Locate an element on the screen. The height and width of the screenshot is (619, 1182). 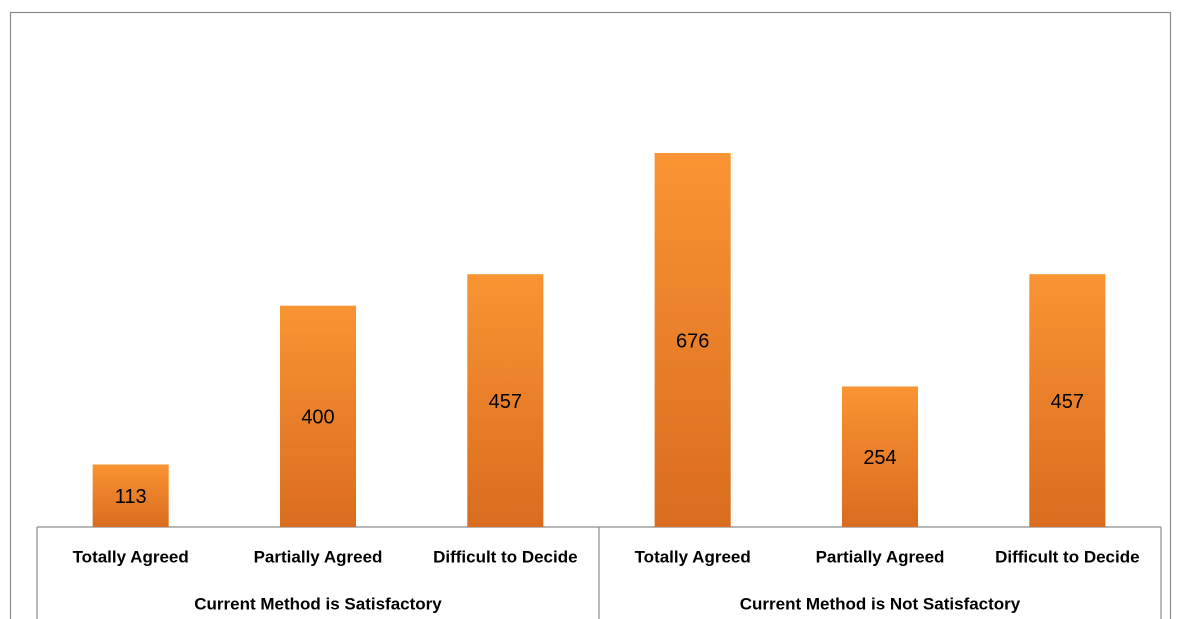
group-label: Current Method is Satisfactory is located at coordinates (318, 603).